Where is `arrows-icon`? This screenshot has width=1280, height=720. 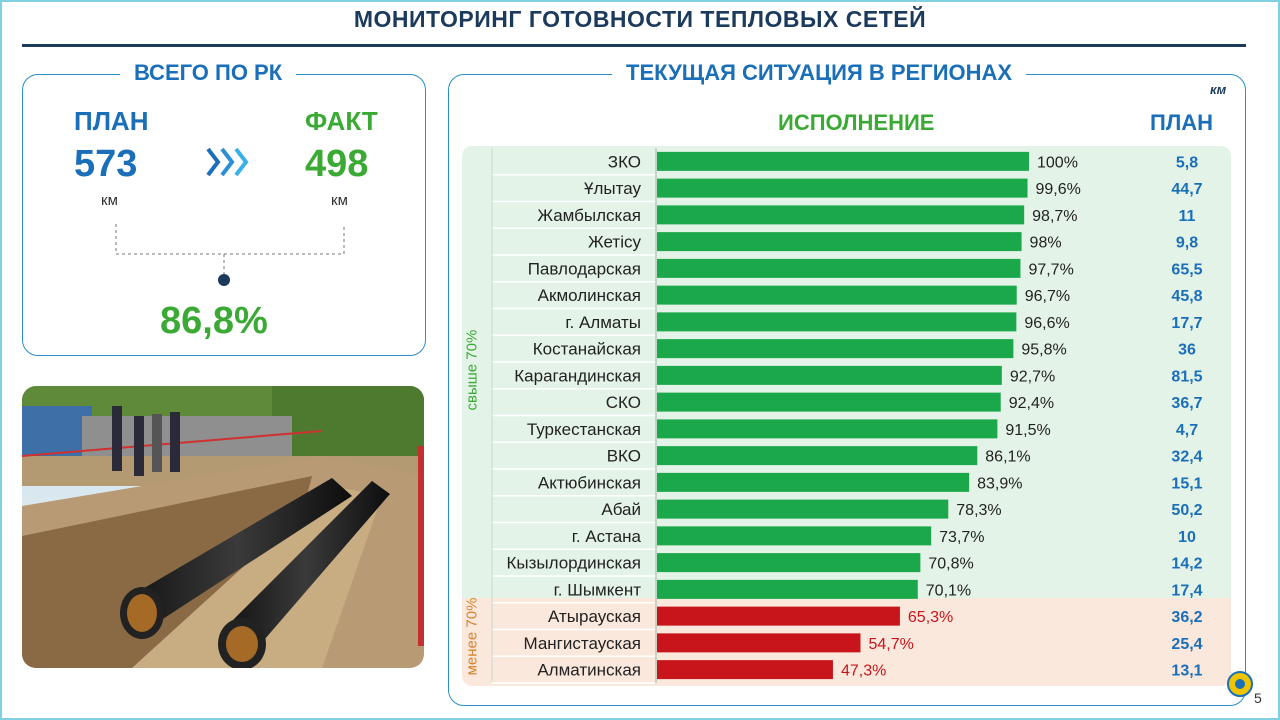
arrows-icon is located at coordinates (227, 162).